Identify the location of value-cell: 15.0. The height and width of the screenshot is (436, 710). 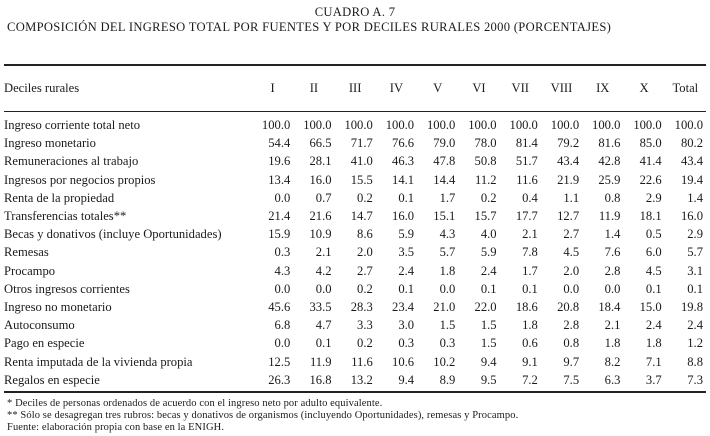
(650, 307).